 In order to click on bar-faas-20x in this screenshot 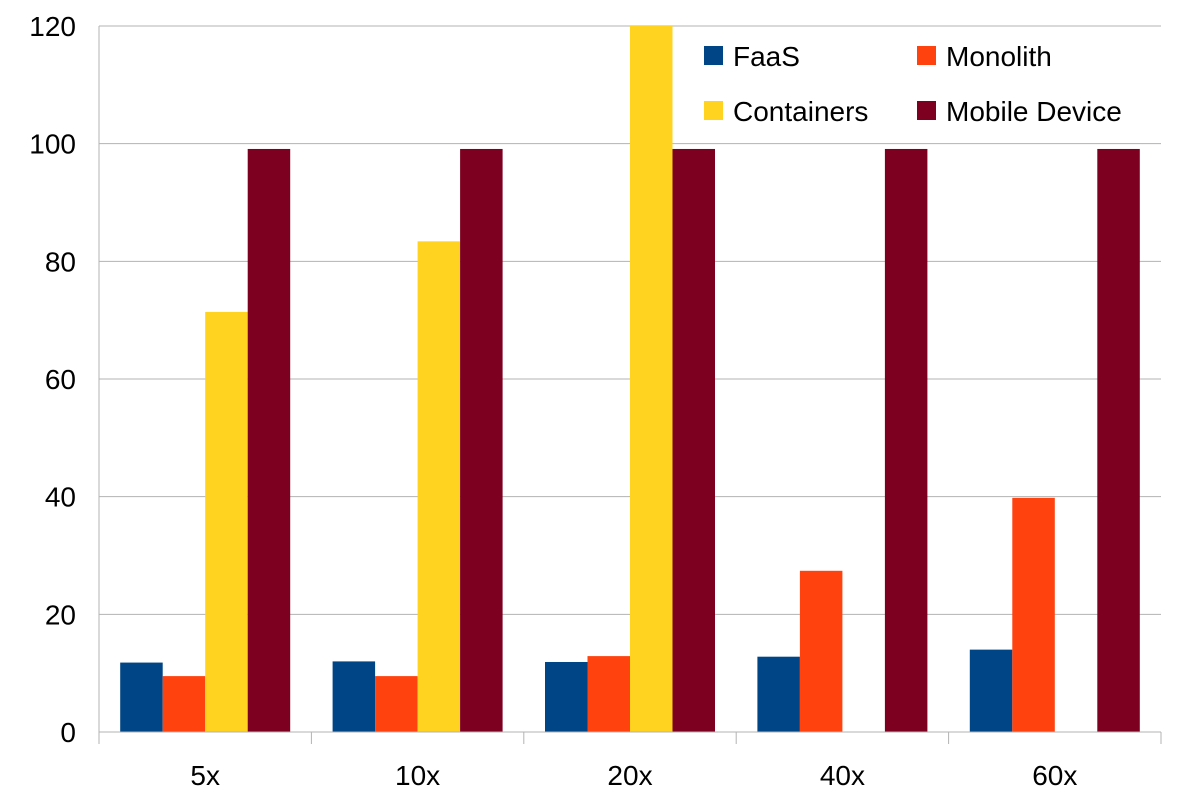, I will do `click(566, 696)`.